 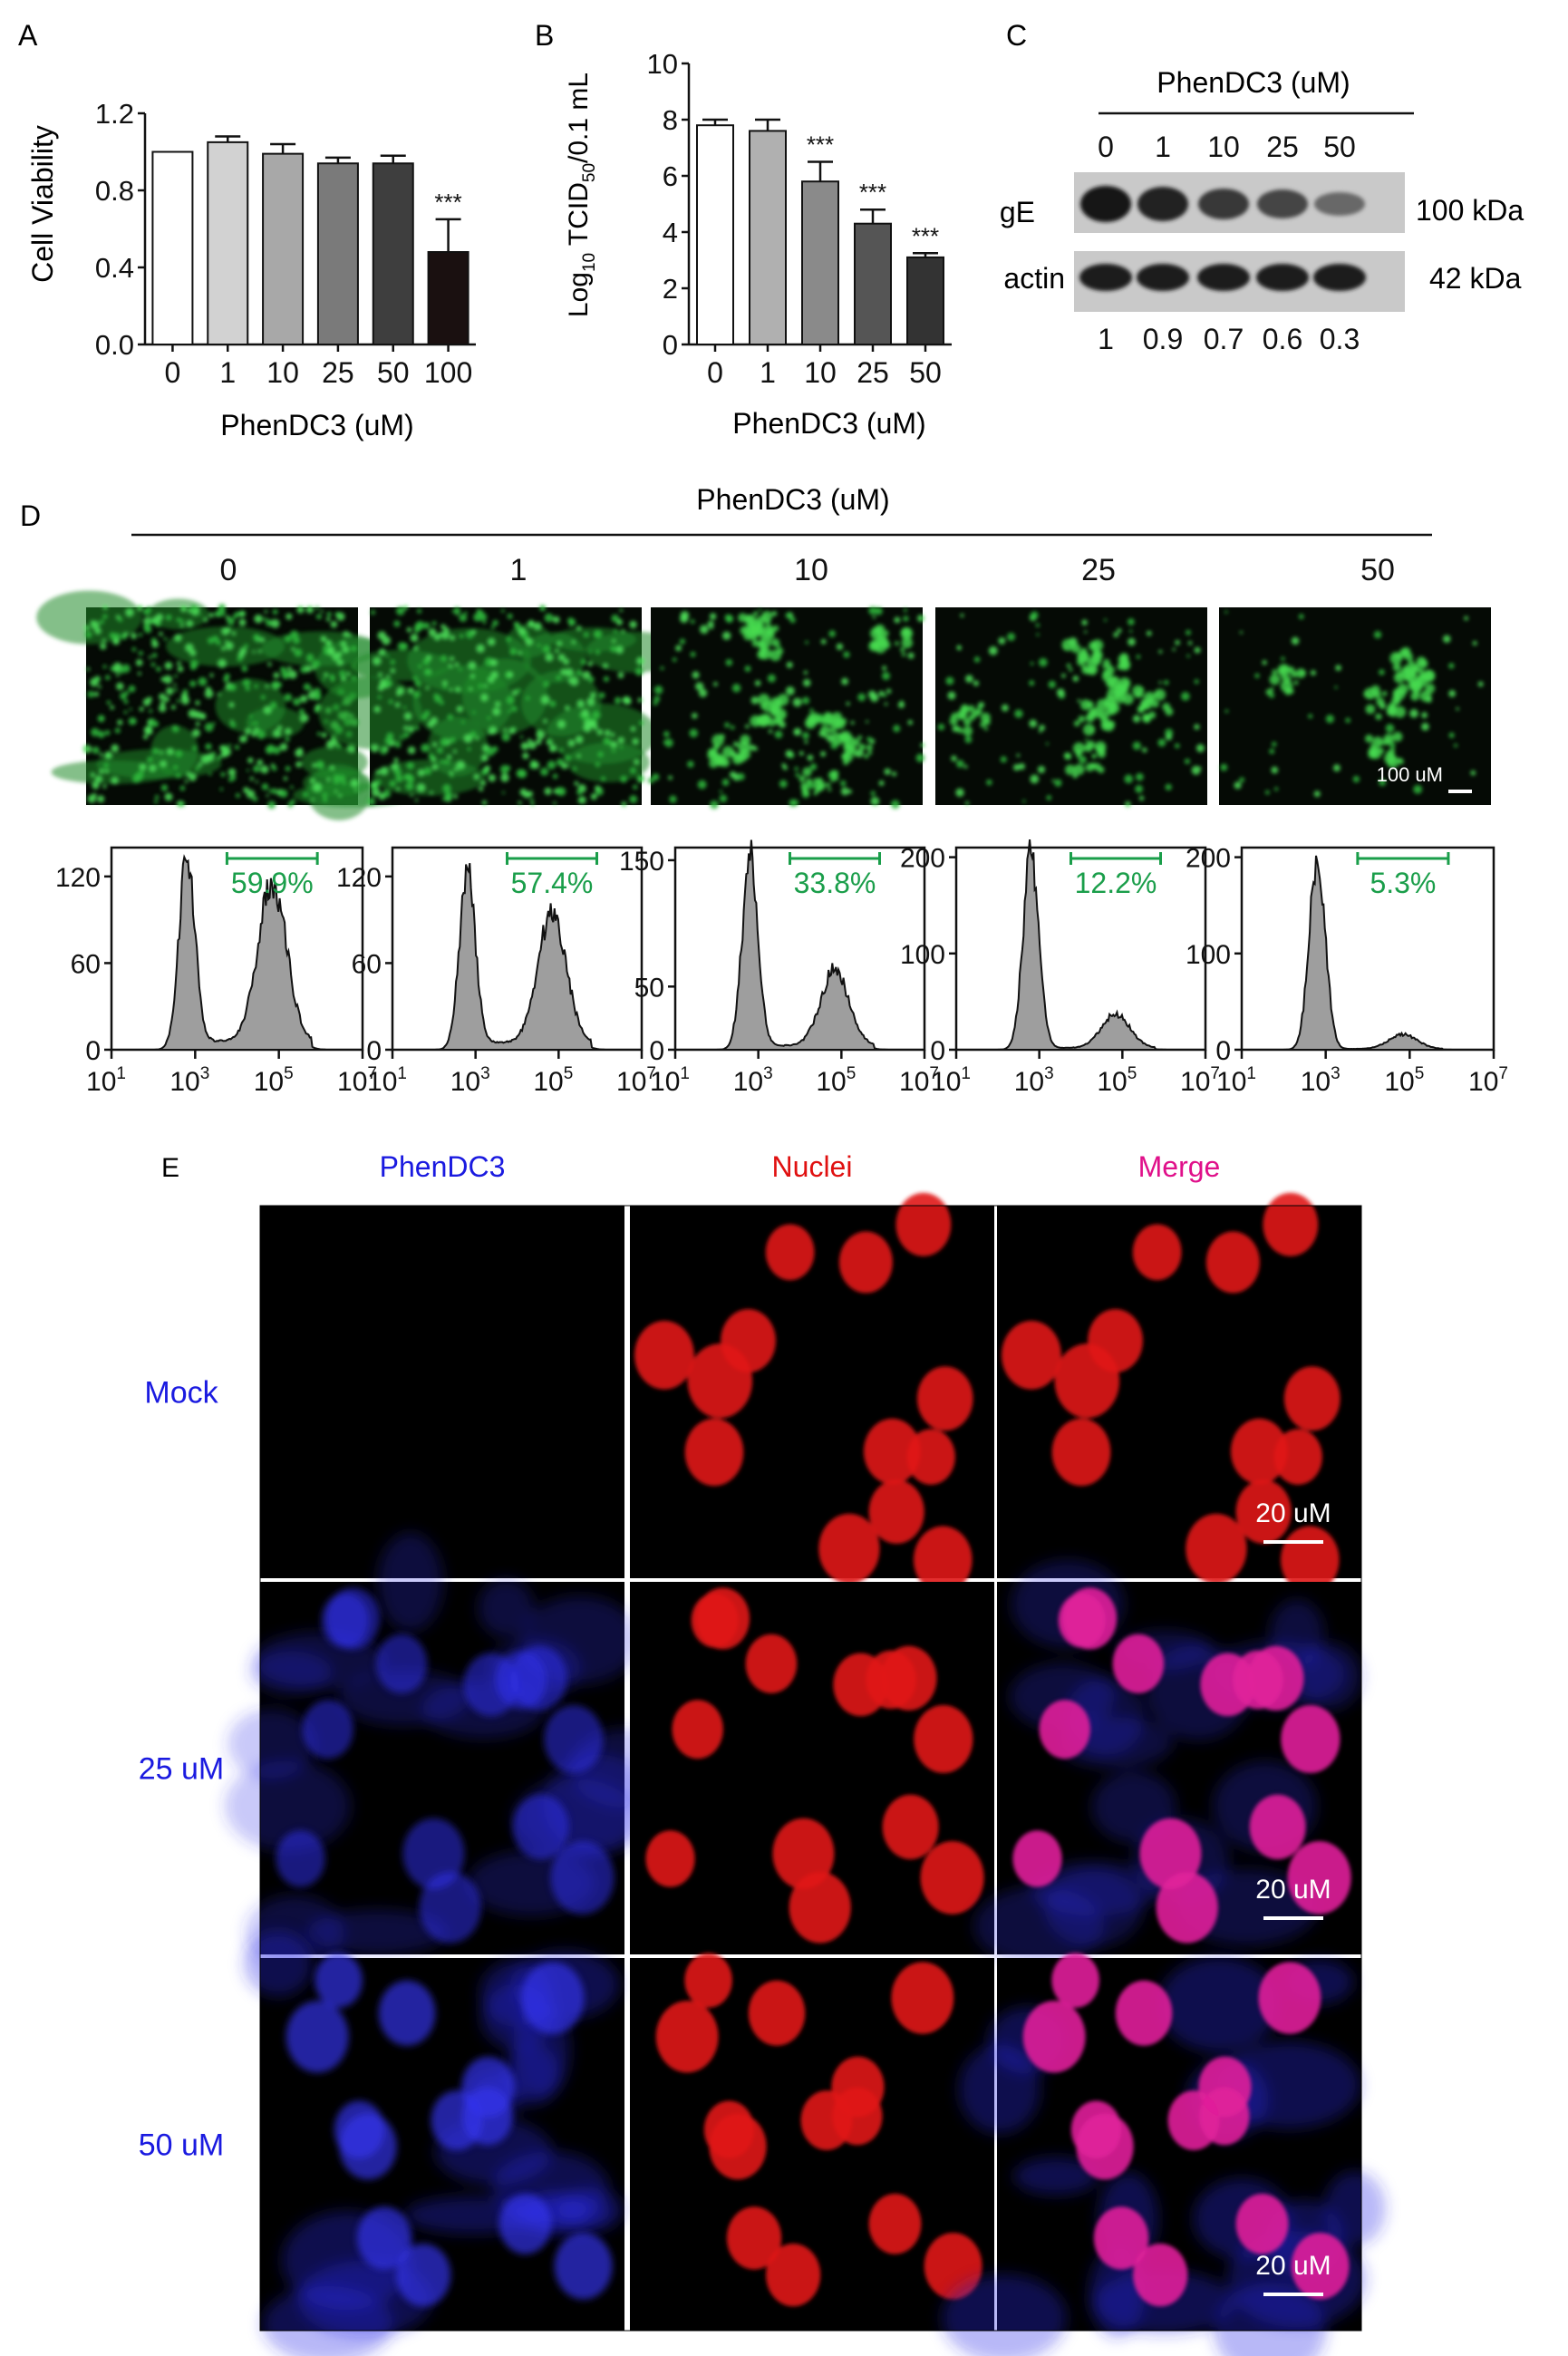 What do you see at coordinates (764, 686) in the screenshot?
I see `fluorescence-micrographs: 0 1 10 25 50 100 uM` at bounding box center [764, 686].